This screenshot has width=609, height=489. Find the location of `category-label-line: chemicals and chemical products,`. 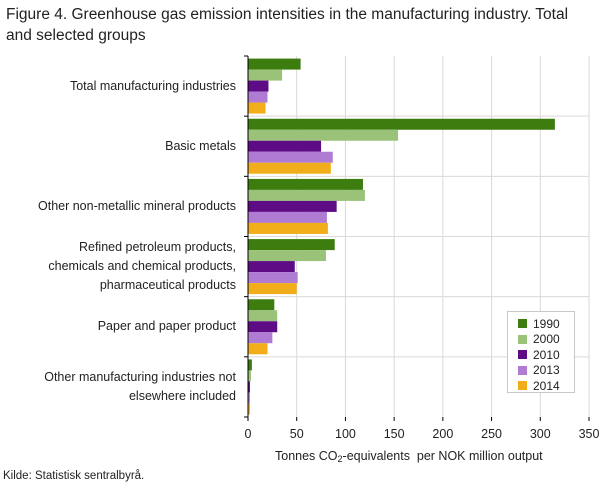

category-label-line: chemicals and chemical products, is located at coordinates (142, 266).